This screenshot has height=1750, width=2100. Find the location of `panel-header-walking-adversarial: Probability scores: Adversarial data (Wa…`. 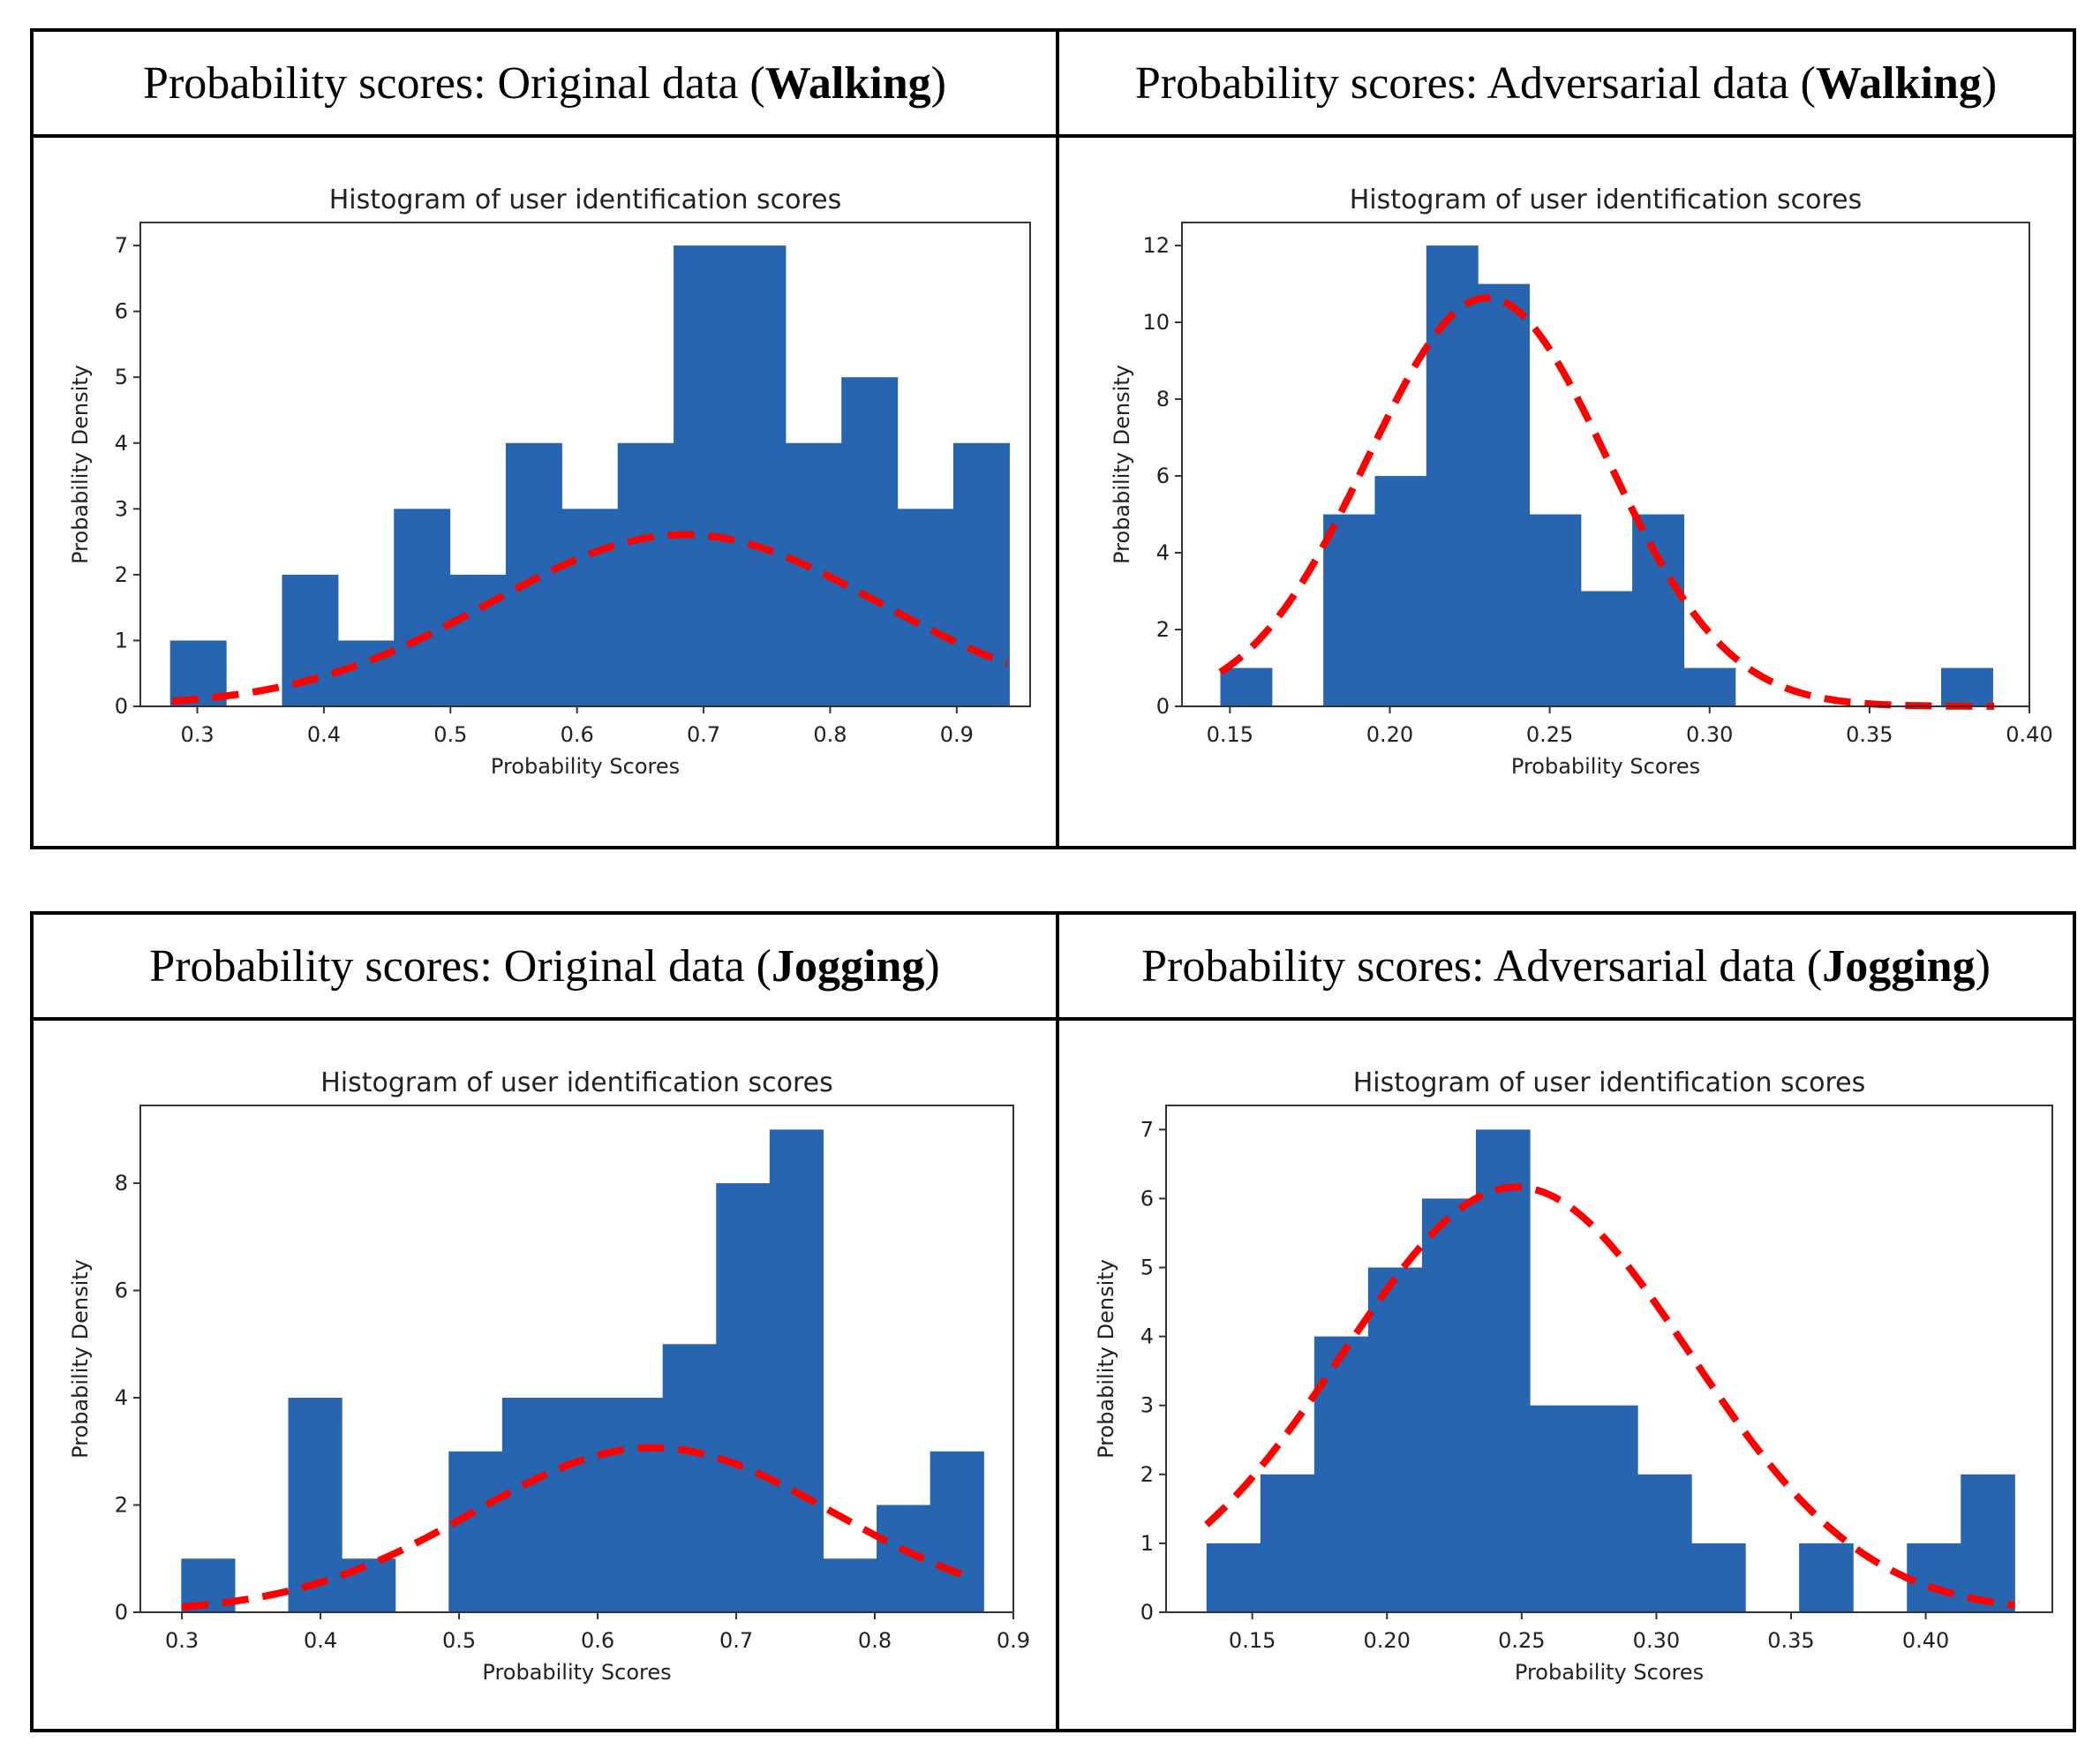

panel-header-walking-adversarial: Probability scores: Adversarial data (Wa… is located at coordinates (1566, 83).